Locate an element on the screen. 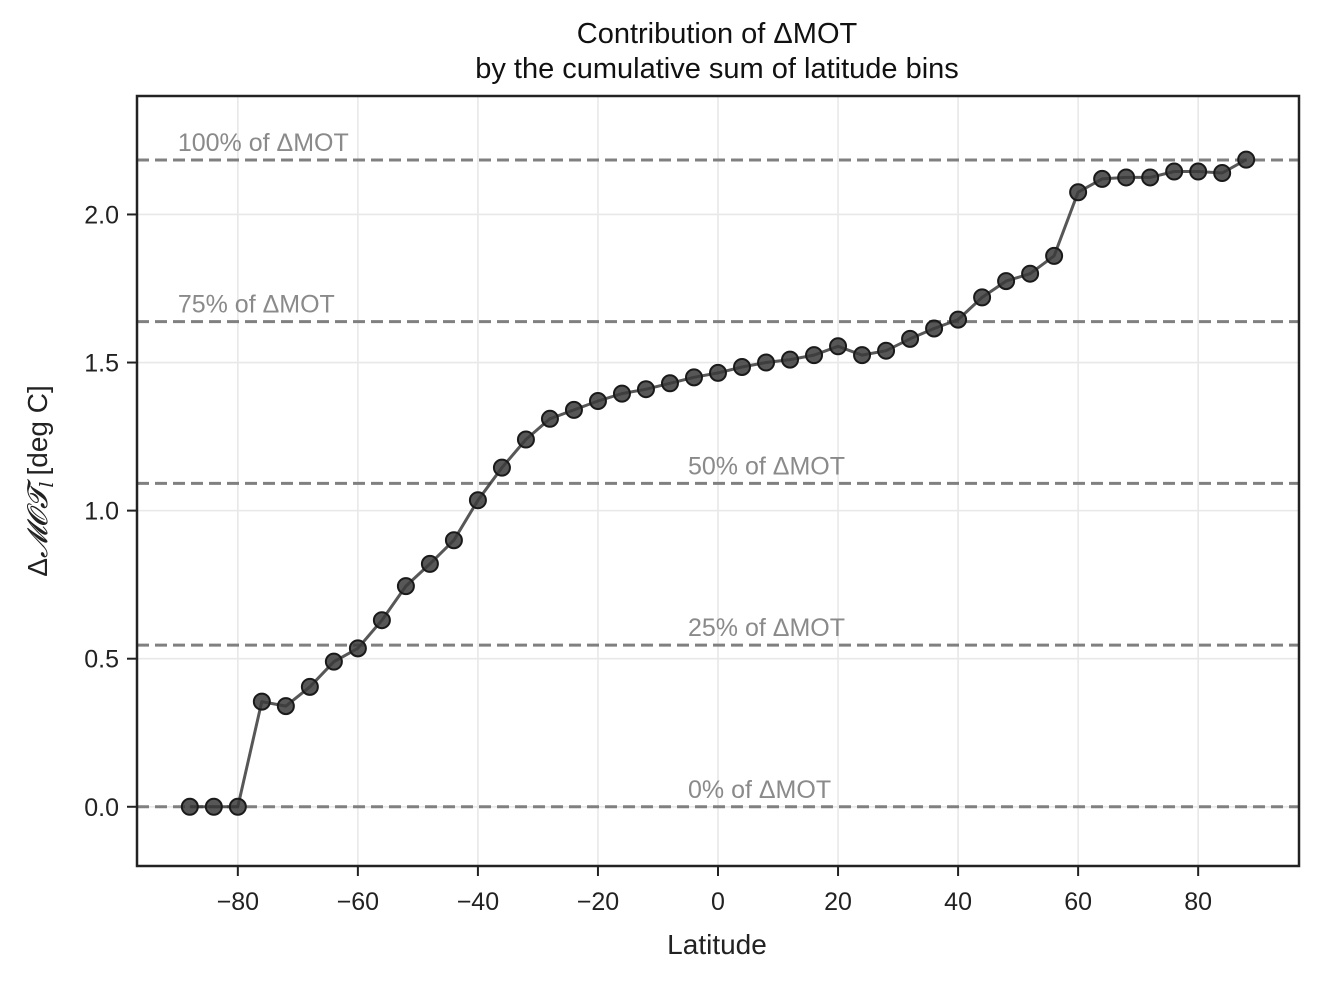 This screenshot has width=1318, height=983. x-axis-ticks: −80 −60 −40 −20 0 20 40 60 80 is located at coordinates (714, 891).